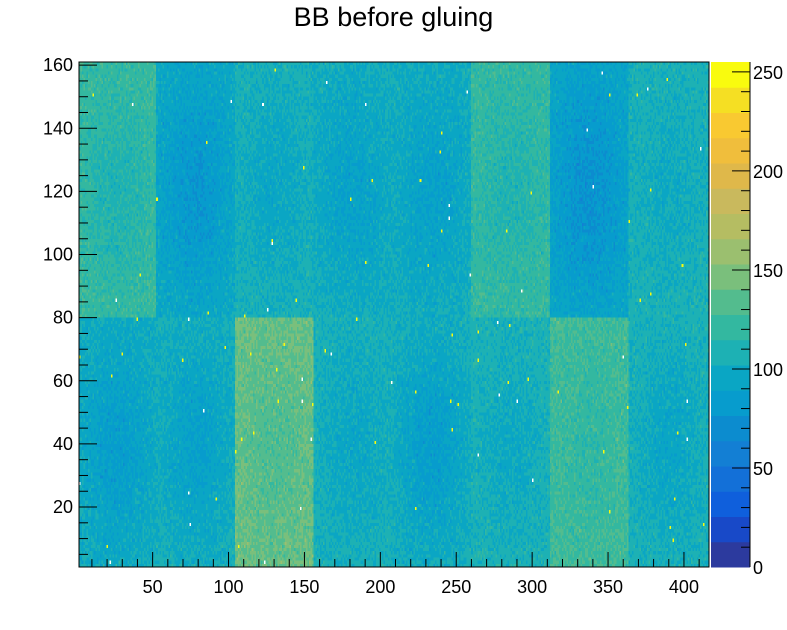 Image resolution: width=787 pixels, height=630 pixels. I want to click on colorbar-tick-label: 50, so click(763, 469).